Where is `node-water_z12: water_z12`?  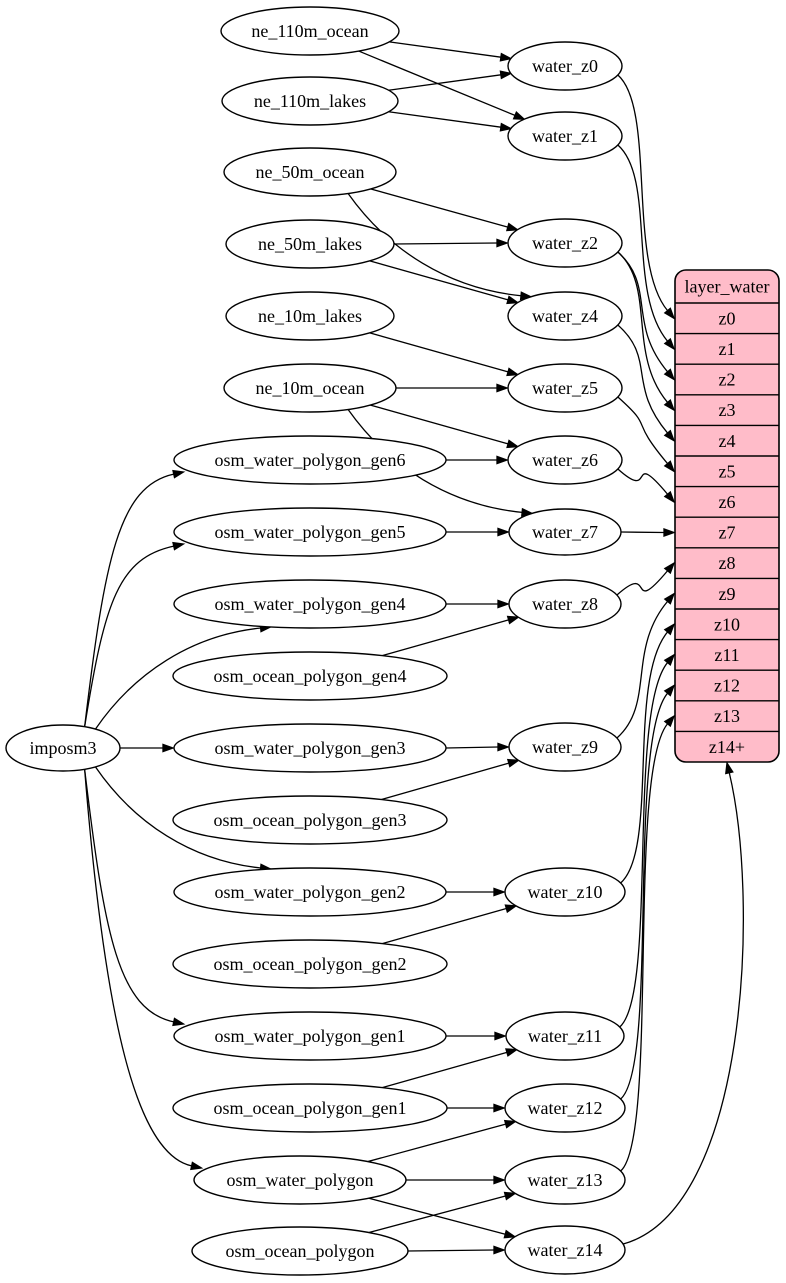 node-water_z12: water_z12 is located at coordinates (565, 1108).